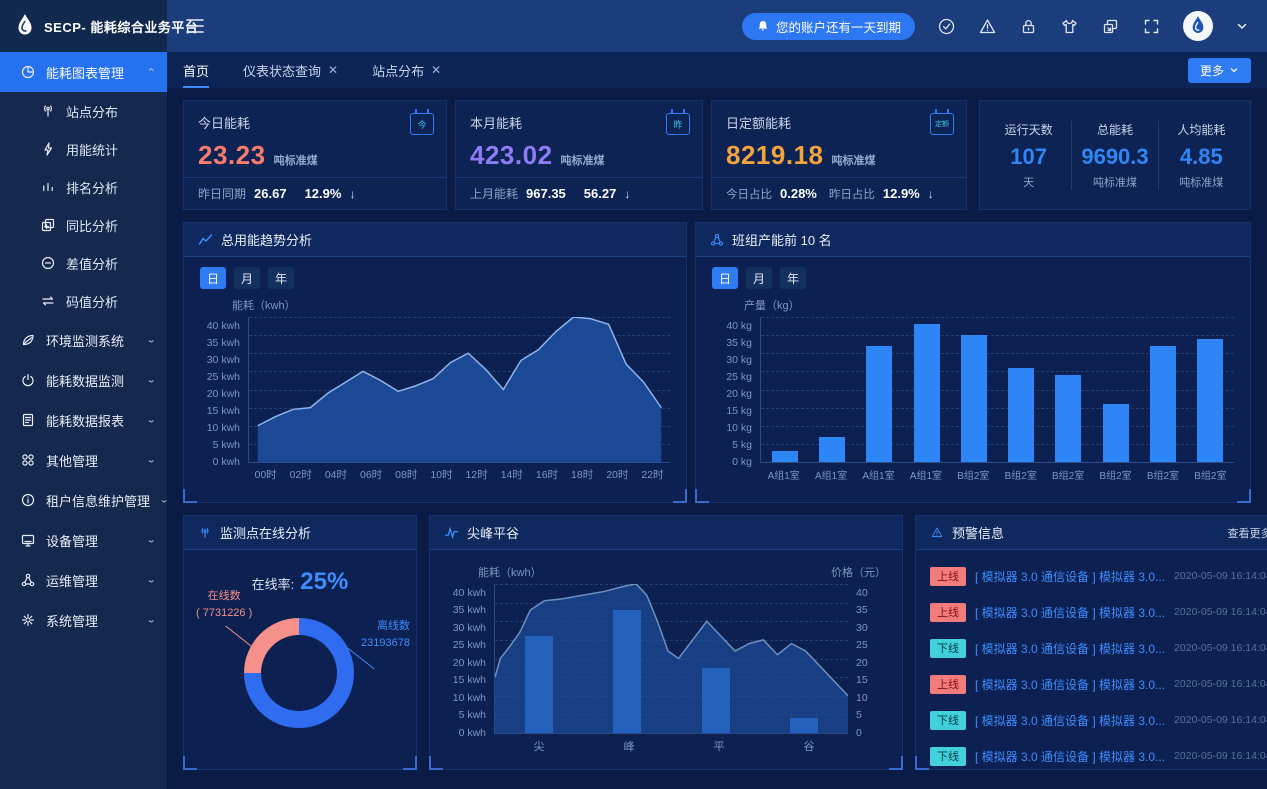 This screenshot has width=1267, height=789. I want to click on sidebar-item-3: 能耗数据报表 ⌄, so click(83, 420).